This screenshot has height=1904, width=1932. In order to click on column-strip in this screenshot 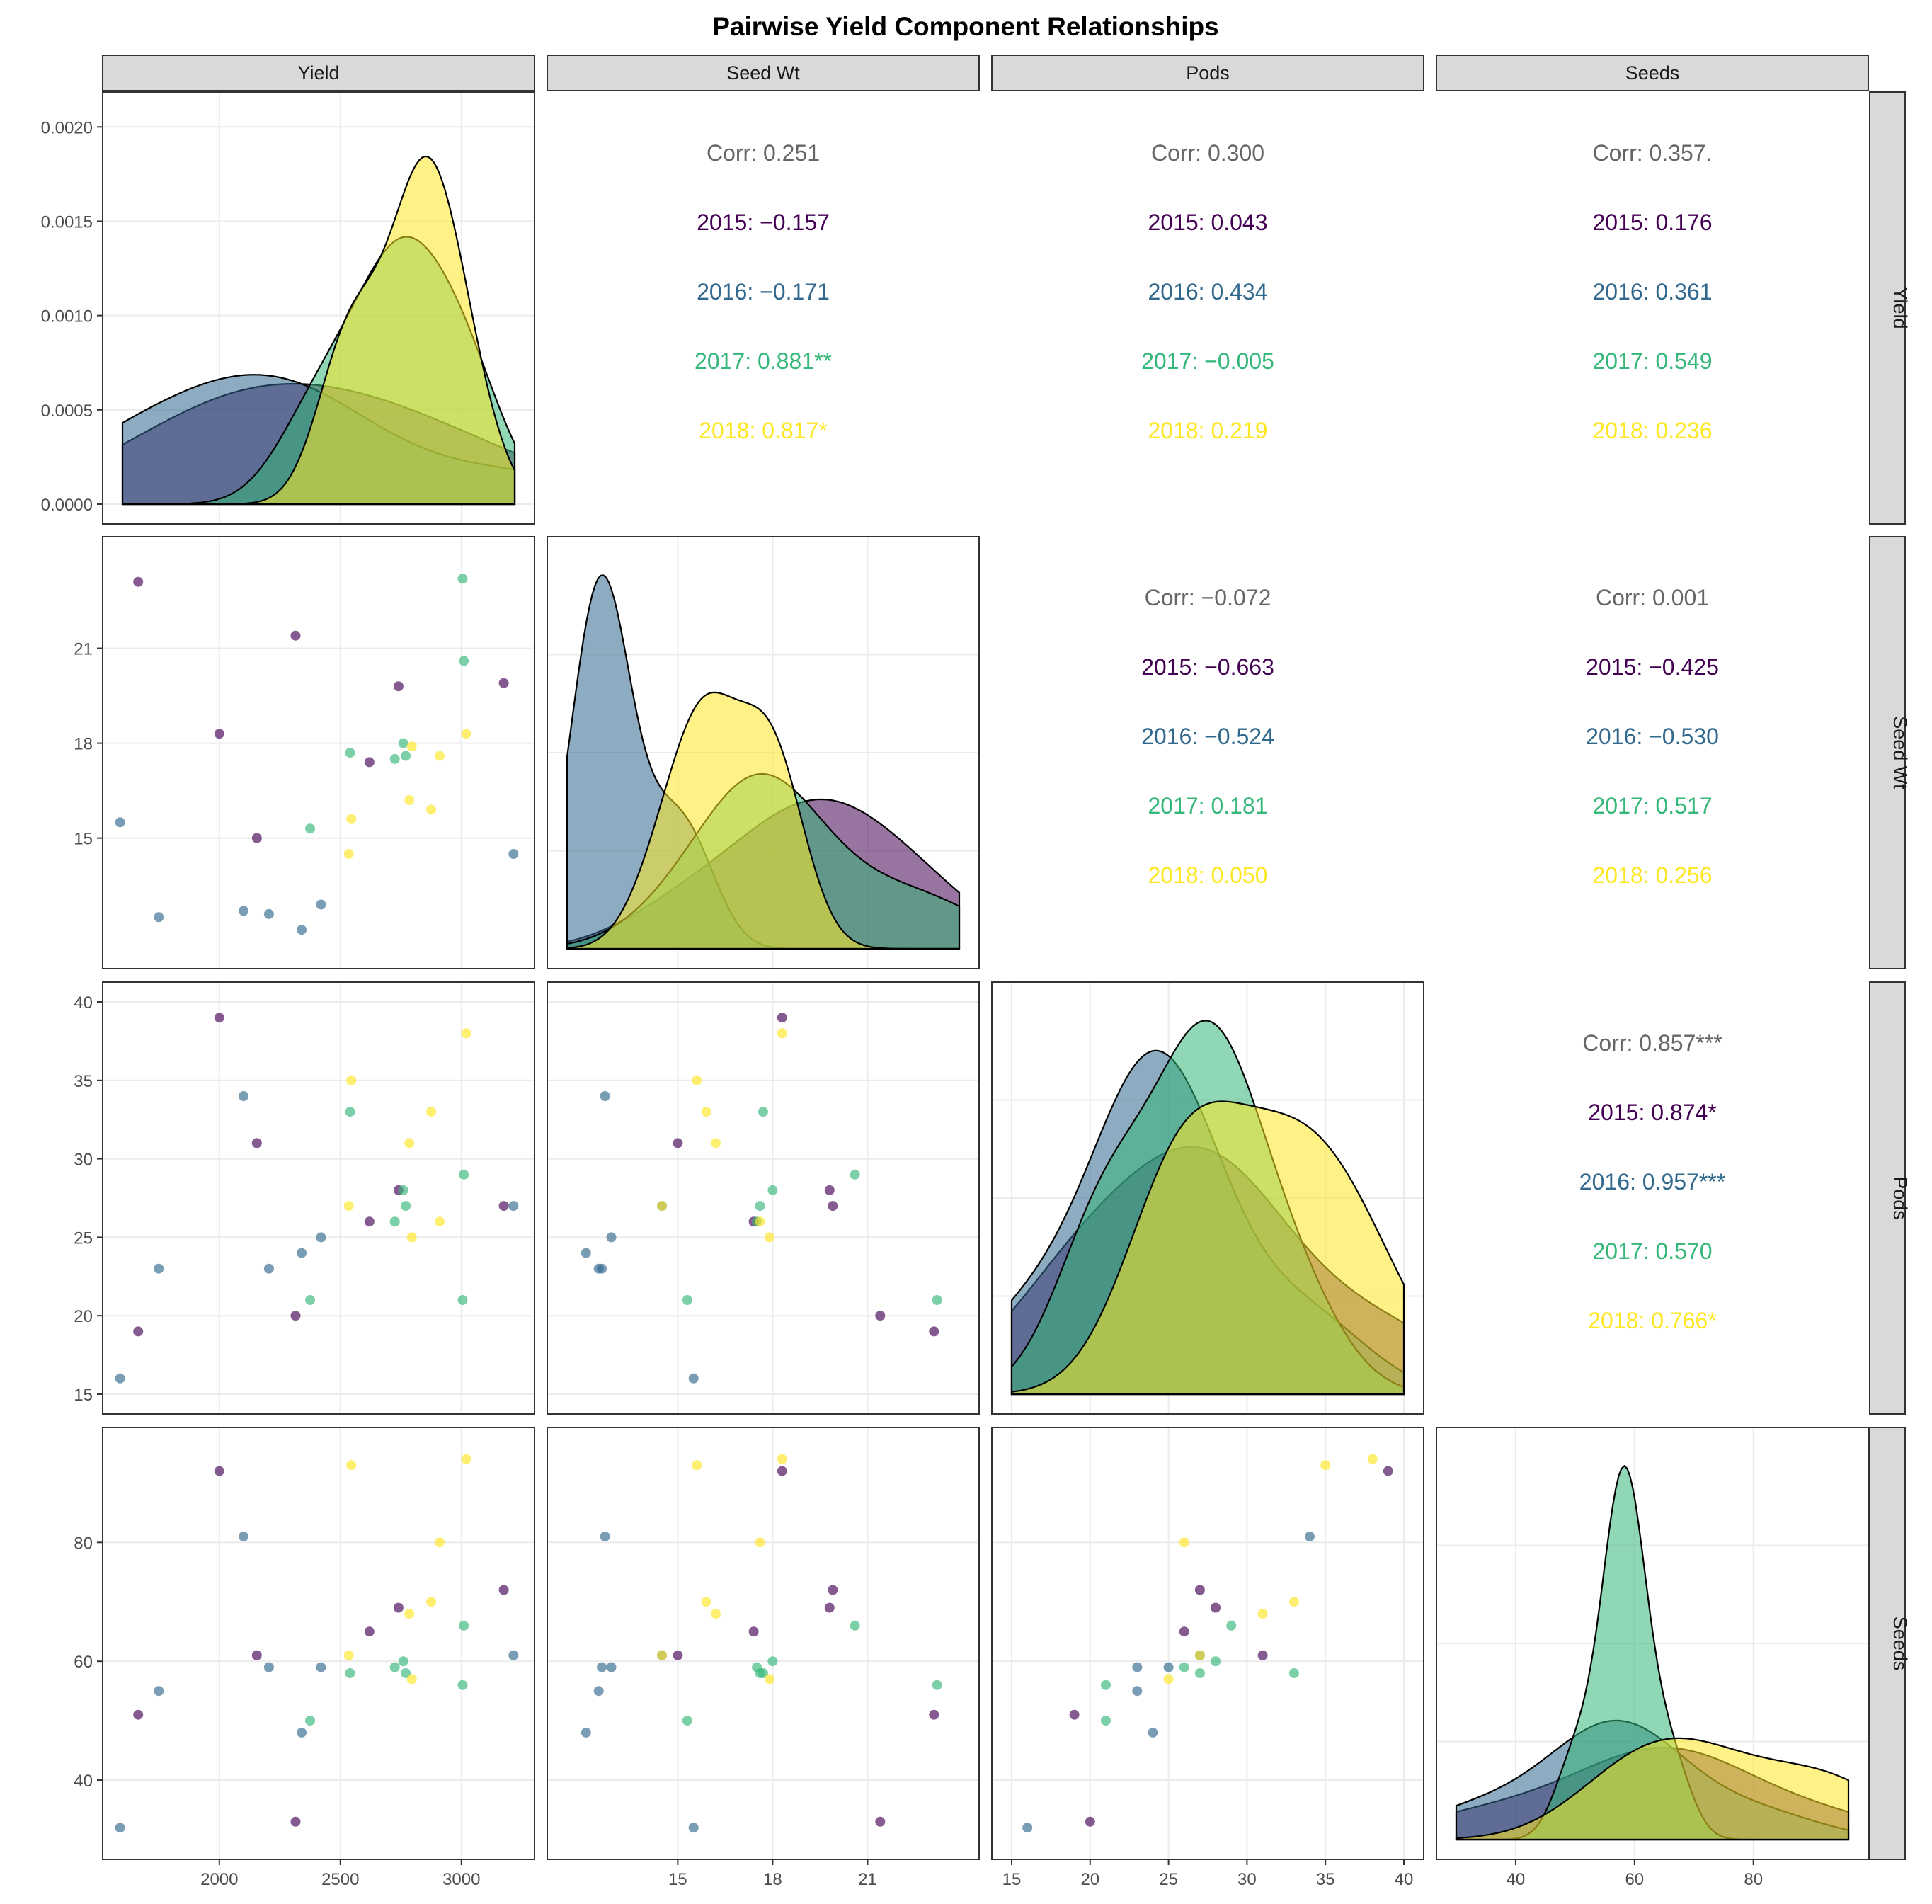, I will do `click(1207, 73)`.